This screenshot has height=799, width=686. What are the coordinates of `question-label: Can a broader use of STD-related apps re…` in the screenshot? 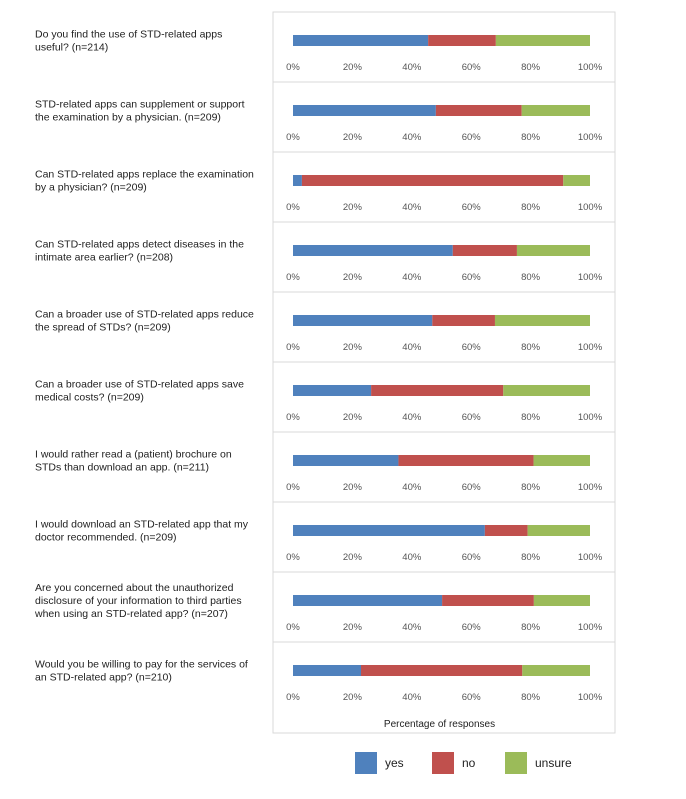 It's located at (144, 315).